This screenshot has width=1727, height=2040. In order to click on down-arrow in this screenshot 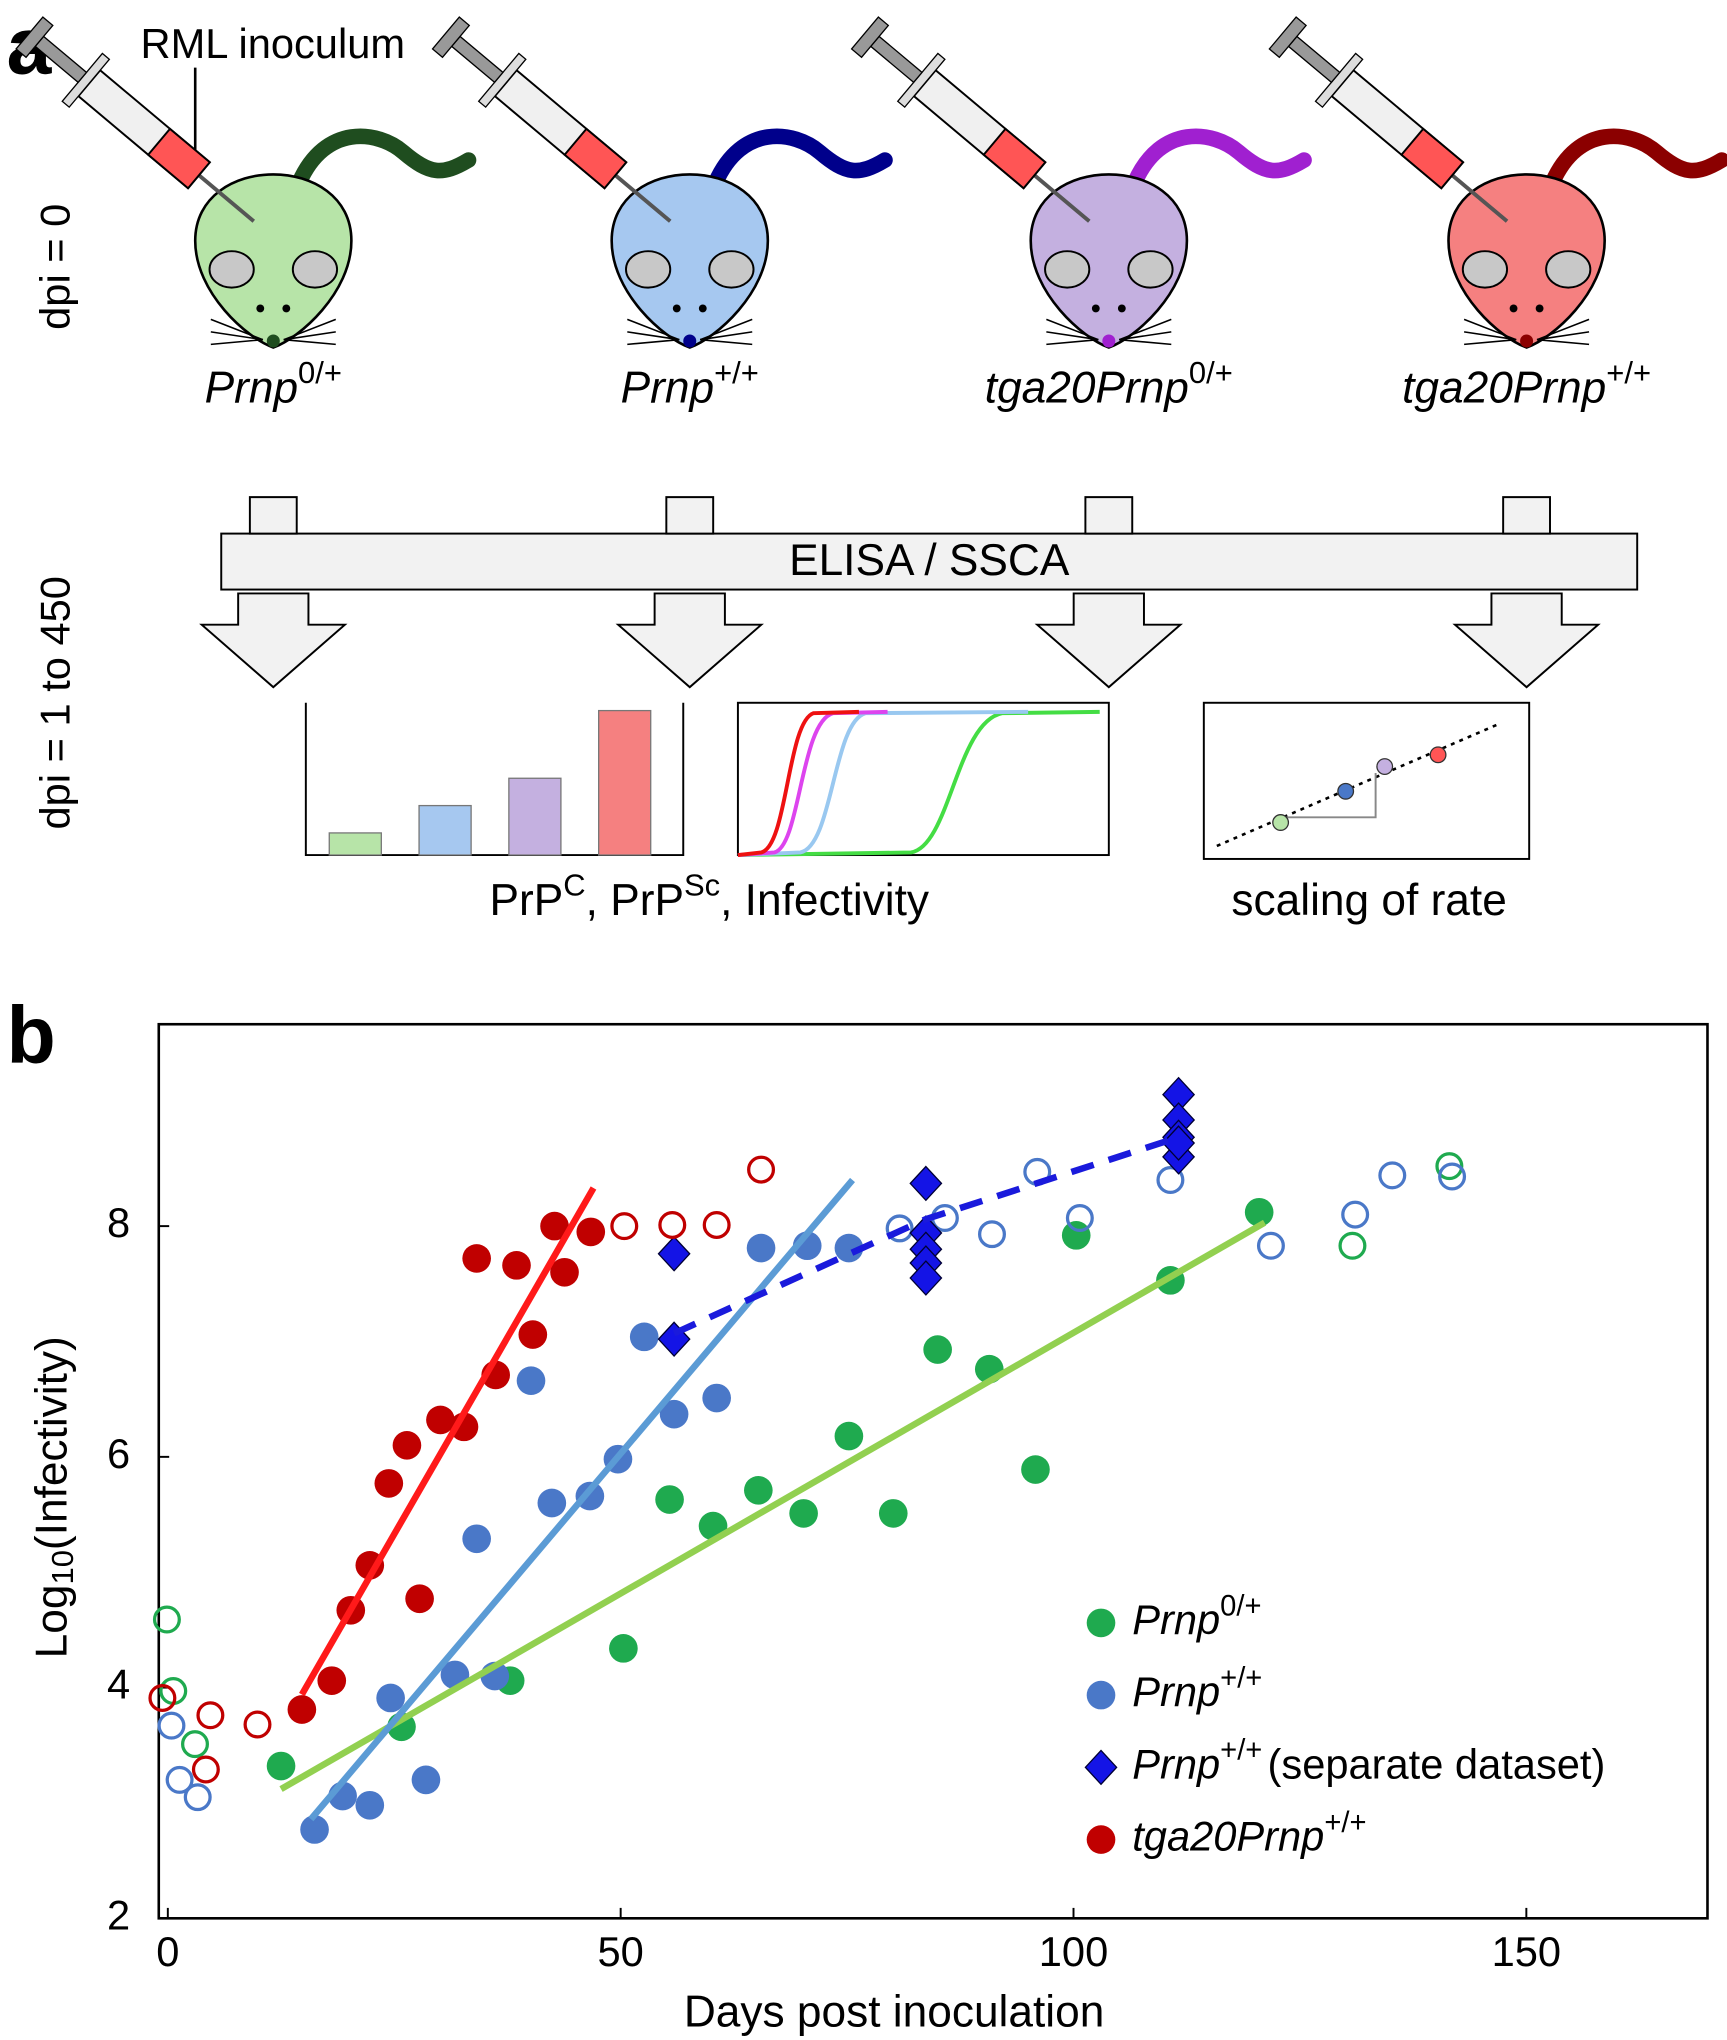, I will do `click(1109, 640)`.